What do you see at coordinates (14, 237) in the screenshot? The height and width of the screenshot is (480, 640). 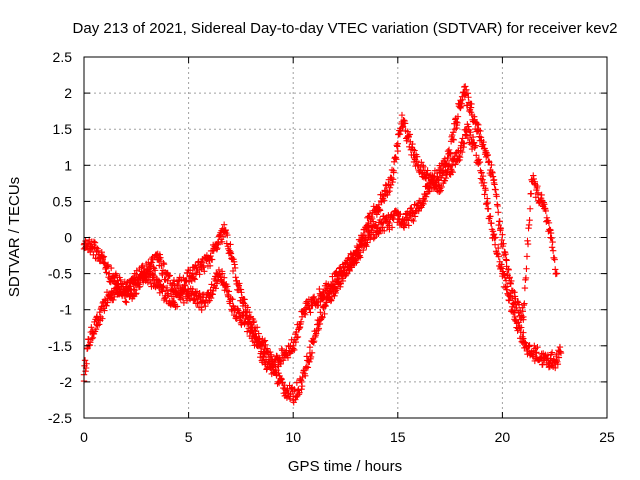 I see `y-axis-label: SDTVAR / TECUs` at bounding box center [14, 237].